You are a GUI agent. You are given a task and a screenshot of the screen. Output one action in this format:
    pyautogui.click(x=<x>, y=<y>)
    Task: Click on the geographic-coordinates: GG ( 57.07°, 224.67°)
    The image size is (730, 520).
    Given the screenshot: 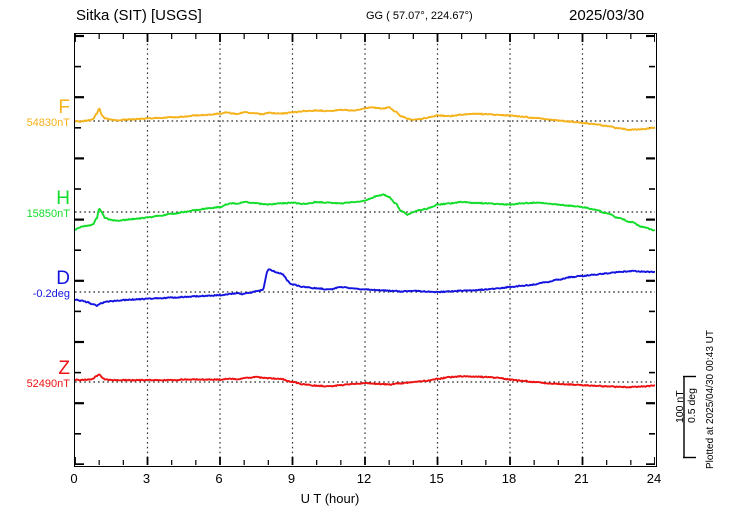 What is the action you would take?
    pyautogui.click(x=419, y=16)
    